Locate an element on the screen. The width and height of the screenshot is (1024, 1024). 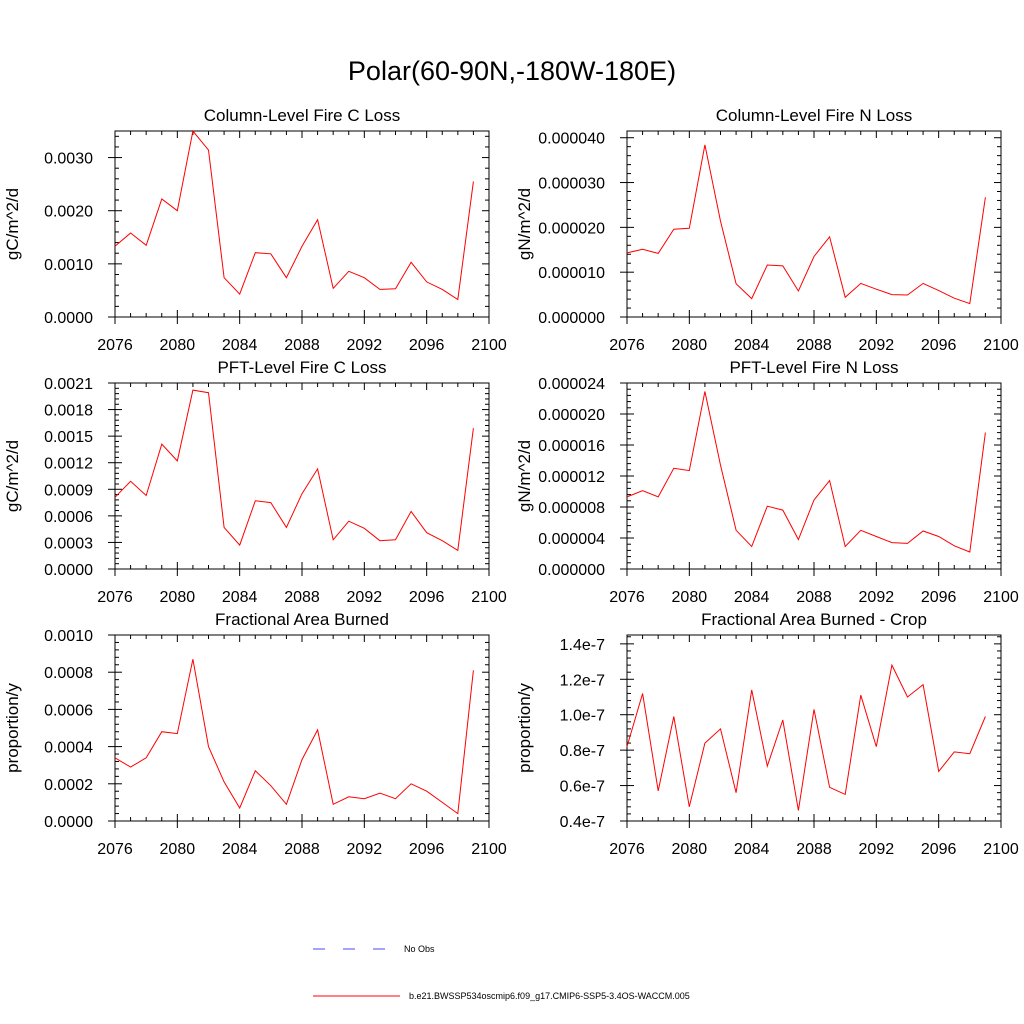
y-tick-label: 0.000000 is located at coordinates (571, 318).